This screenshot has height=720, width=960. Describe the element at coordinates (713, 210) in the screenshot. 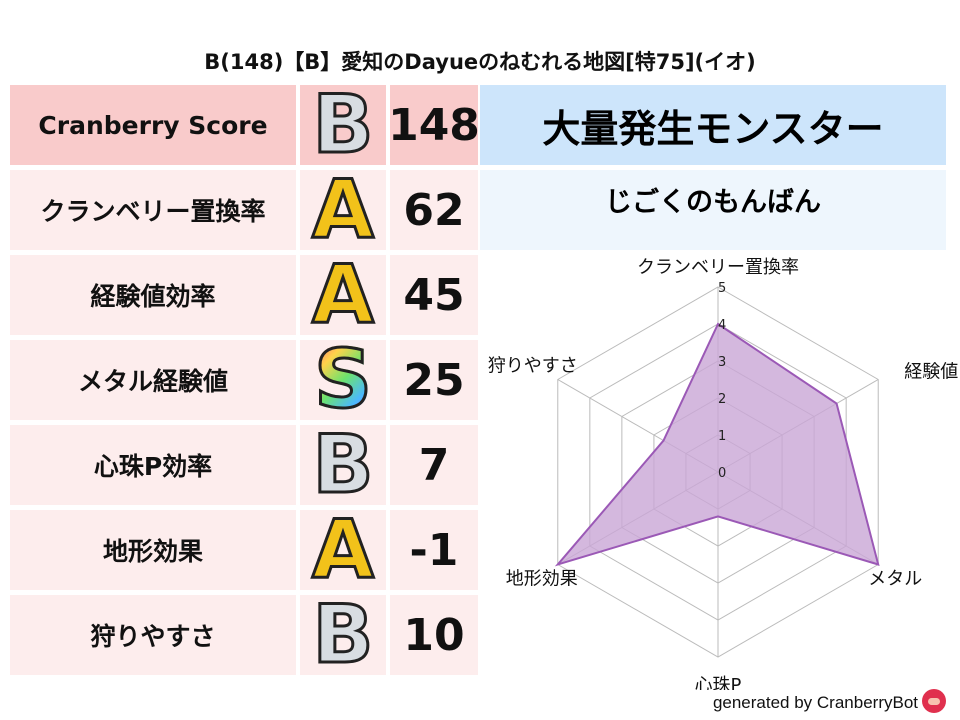

I see `monster-name: じごくのもんばん` at that location.